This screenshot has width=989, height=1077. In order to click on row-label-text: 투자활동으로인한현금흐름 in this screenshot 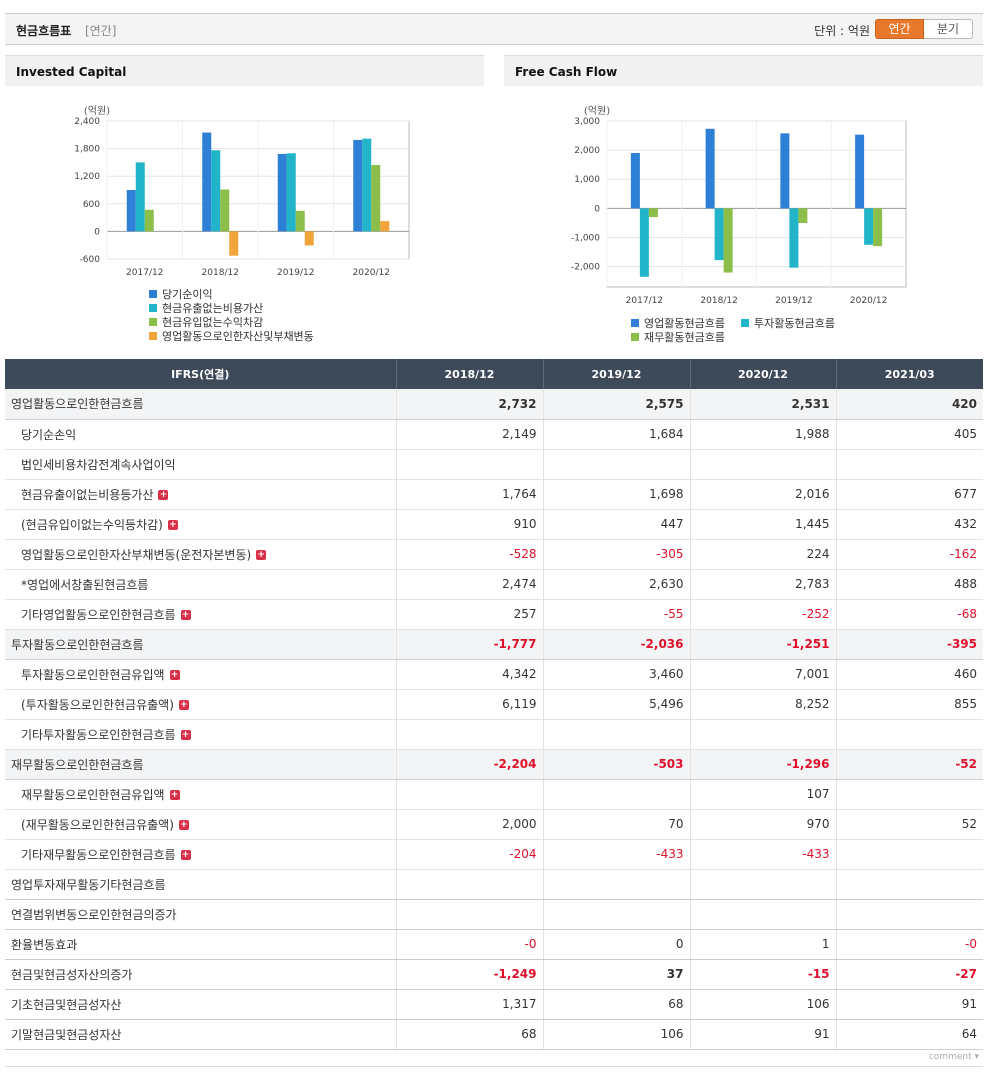, I will do `click(77, 644)`.